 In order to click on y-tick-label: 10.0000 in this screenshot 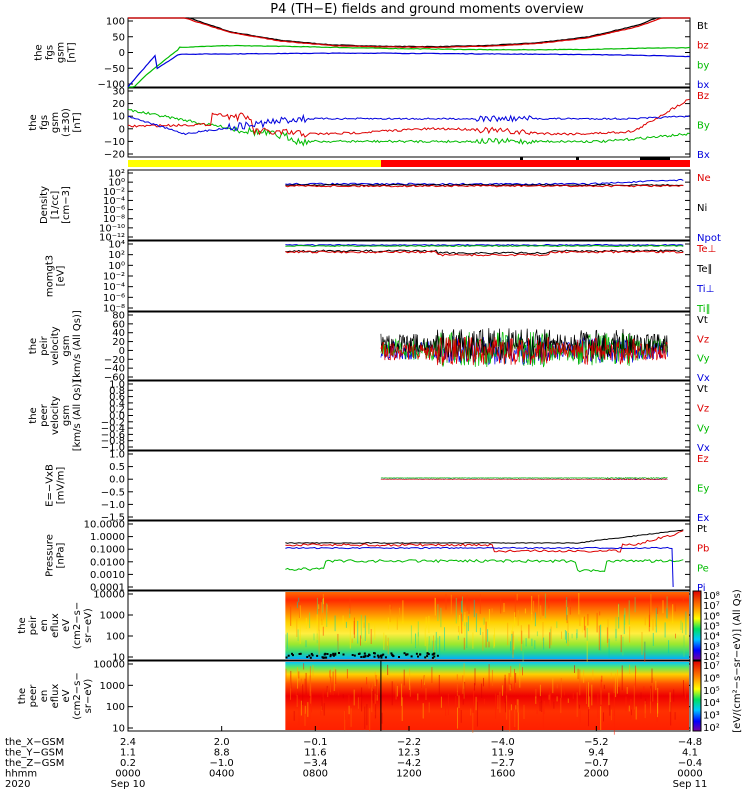, I will do `click(104, 525)`.